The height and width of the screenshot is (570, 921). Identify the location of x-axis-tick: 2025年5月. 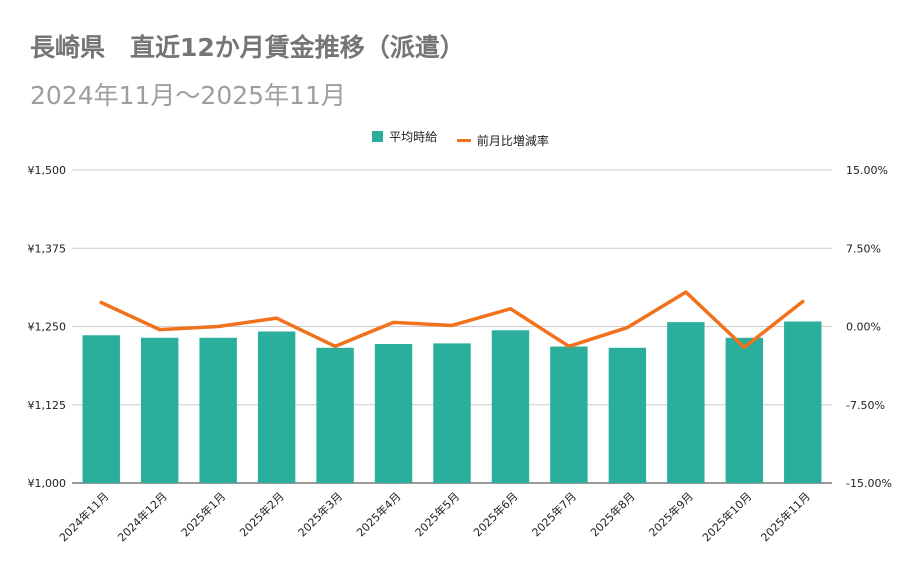
(437, 514).